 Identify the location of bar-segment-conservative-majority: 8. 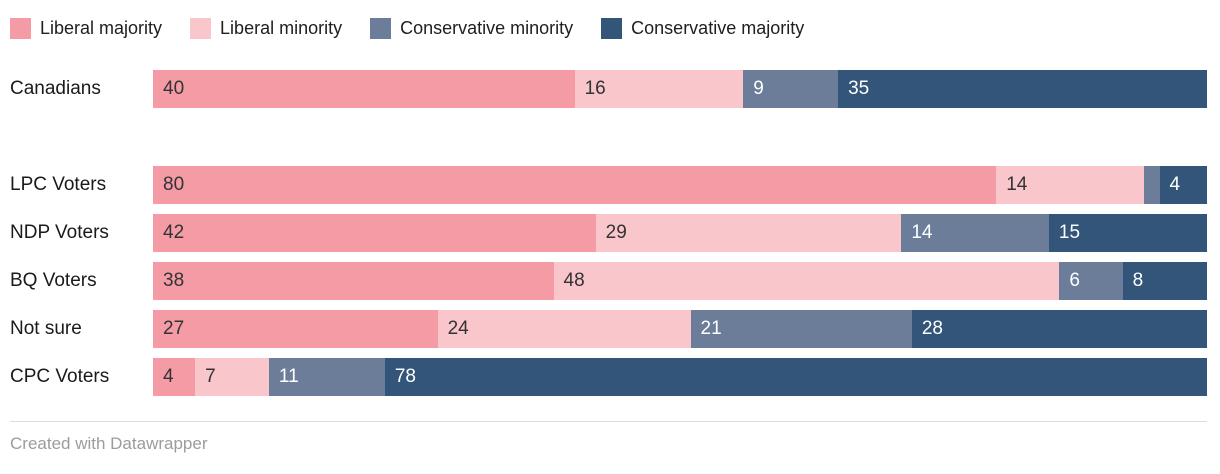
(1164, 281).